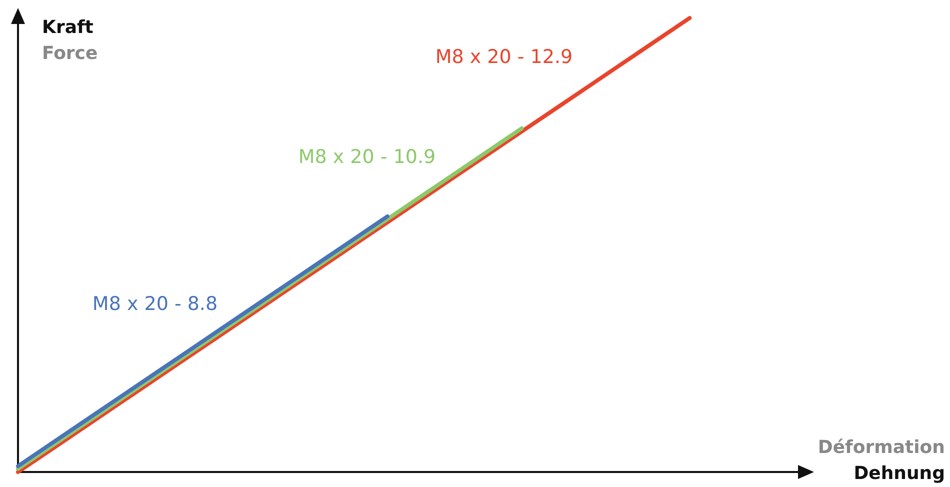 This screenshot has height=487, width=950. Describe the element at coordinates (504, 57) in the screenshot. I see `series-label: M8 x 20 - 12.9` at that location.